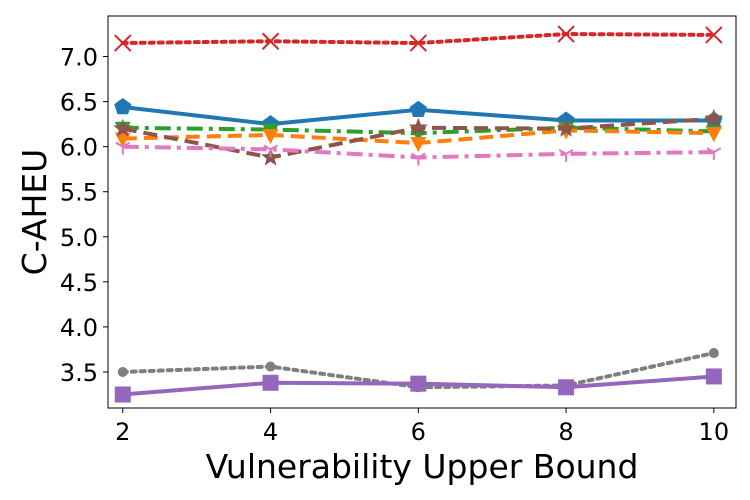 The width and height of the screenshot is (750, 500). Describe the element at coordinates (84, 215) in the screenshot. I see `y-axis-ticks: 3.5 4.0 4.5 5.0 5.5 6.0 6.5 7.0` at that location.